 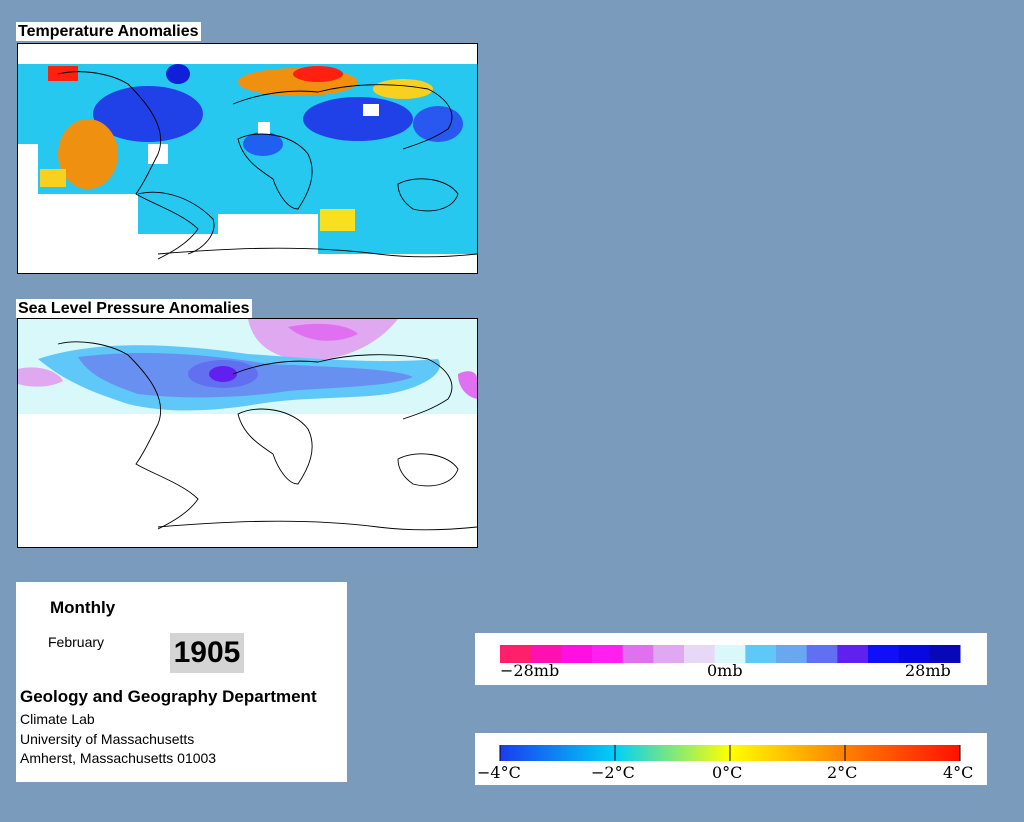 I want to click on pressure-map-title: Sea Level Pressure Anomalies, so click(x=134, y=308).